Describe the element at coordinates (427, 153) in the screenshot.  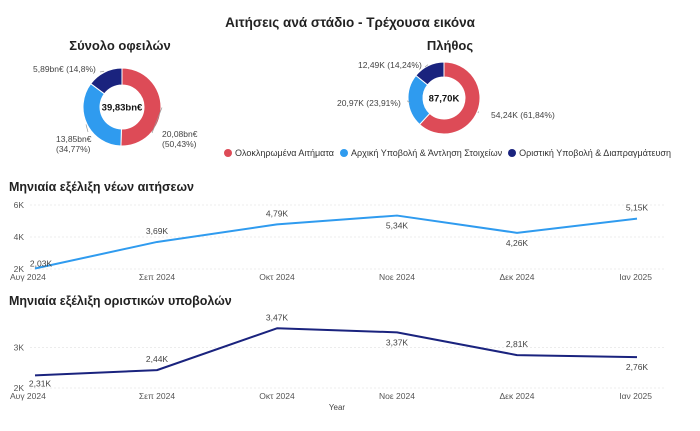
I see `legend-label: Αρχική Υποβολή & Άντληση Στοιχείων` at that location.